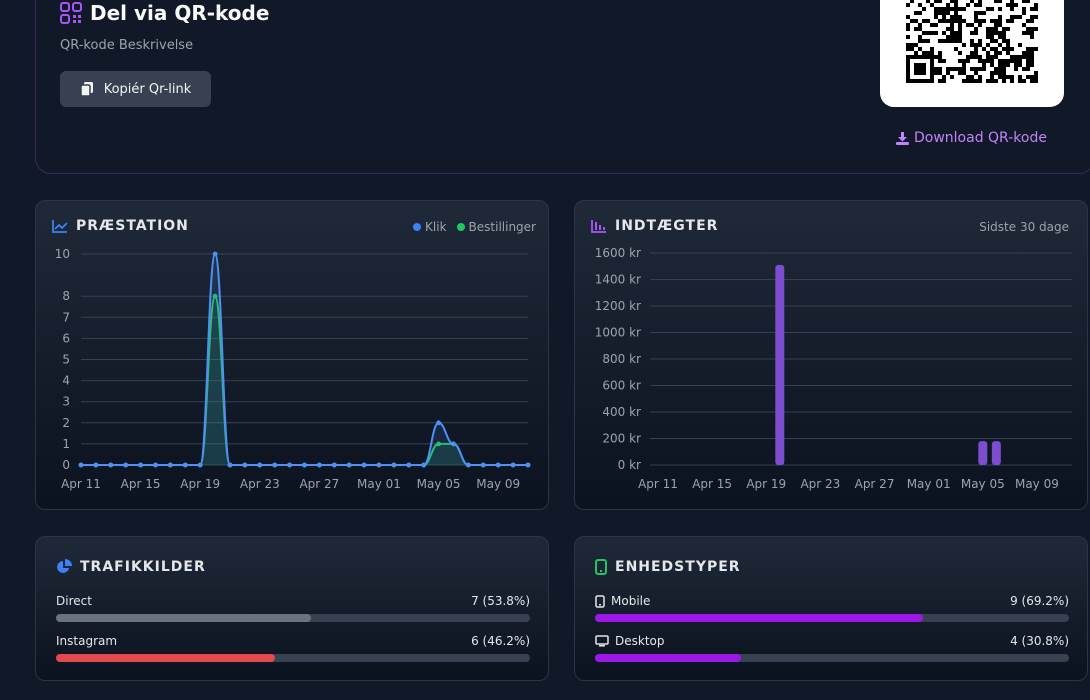 Image resolution: width=1090 pixels, height=700 pixels. I want to click on y-tick-label: 10, so click(62, 254).